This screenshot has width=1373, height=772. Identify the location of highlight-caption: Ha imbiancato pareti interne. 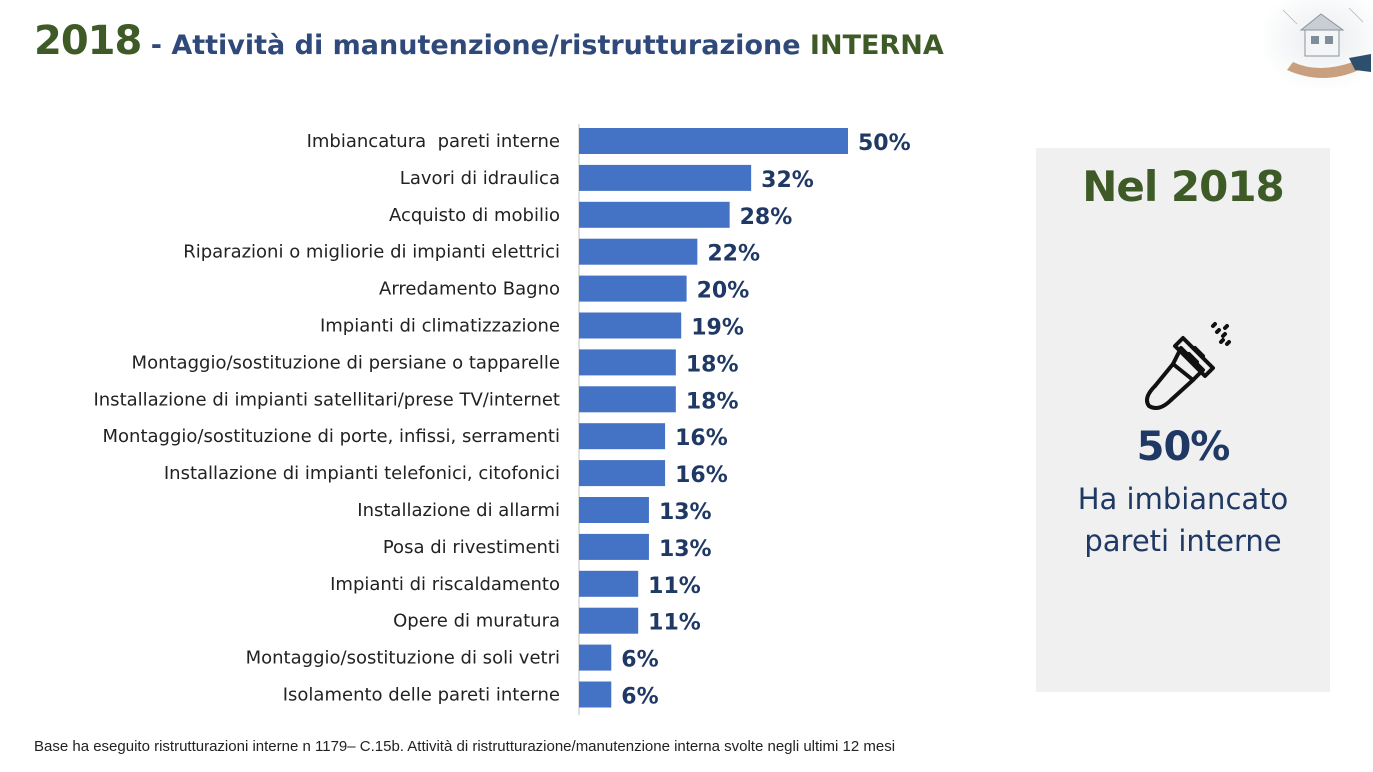
(1183, 520).